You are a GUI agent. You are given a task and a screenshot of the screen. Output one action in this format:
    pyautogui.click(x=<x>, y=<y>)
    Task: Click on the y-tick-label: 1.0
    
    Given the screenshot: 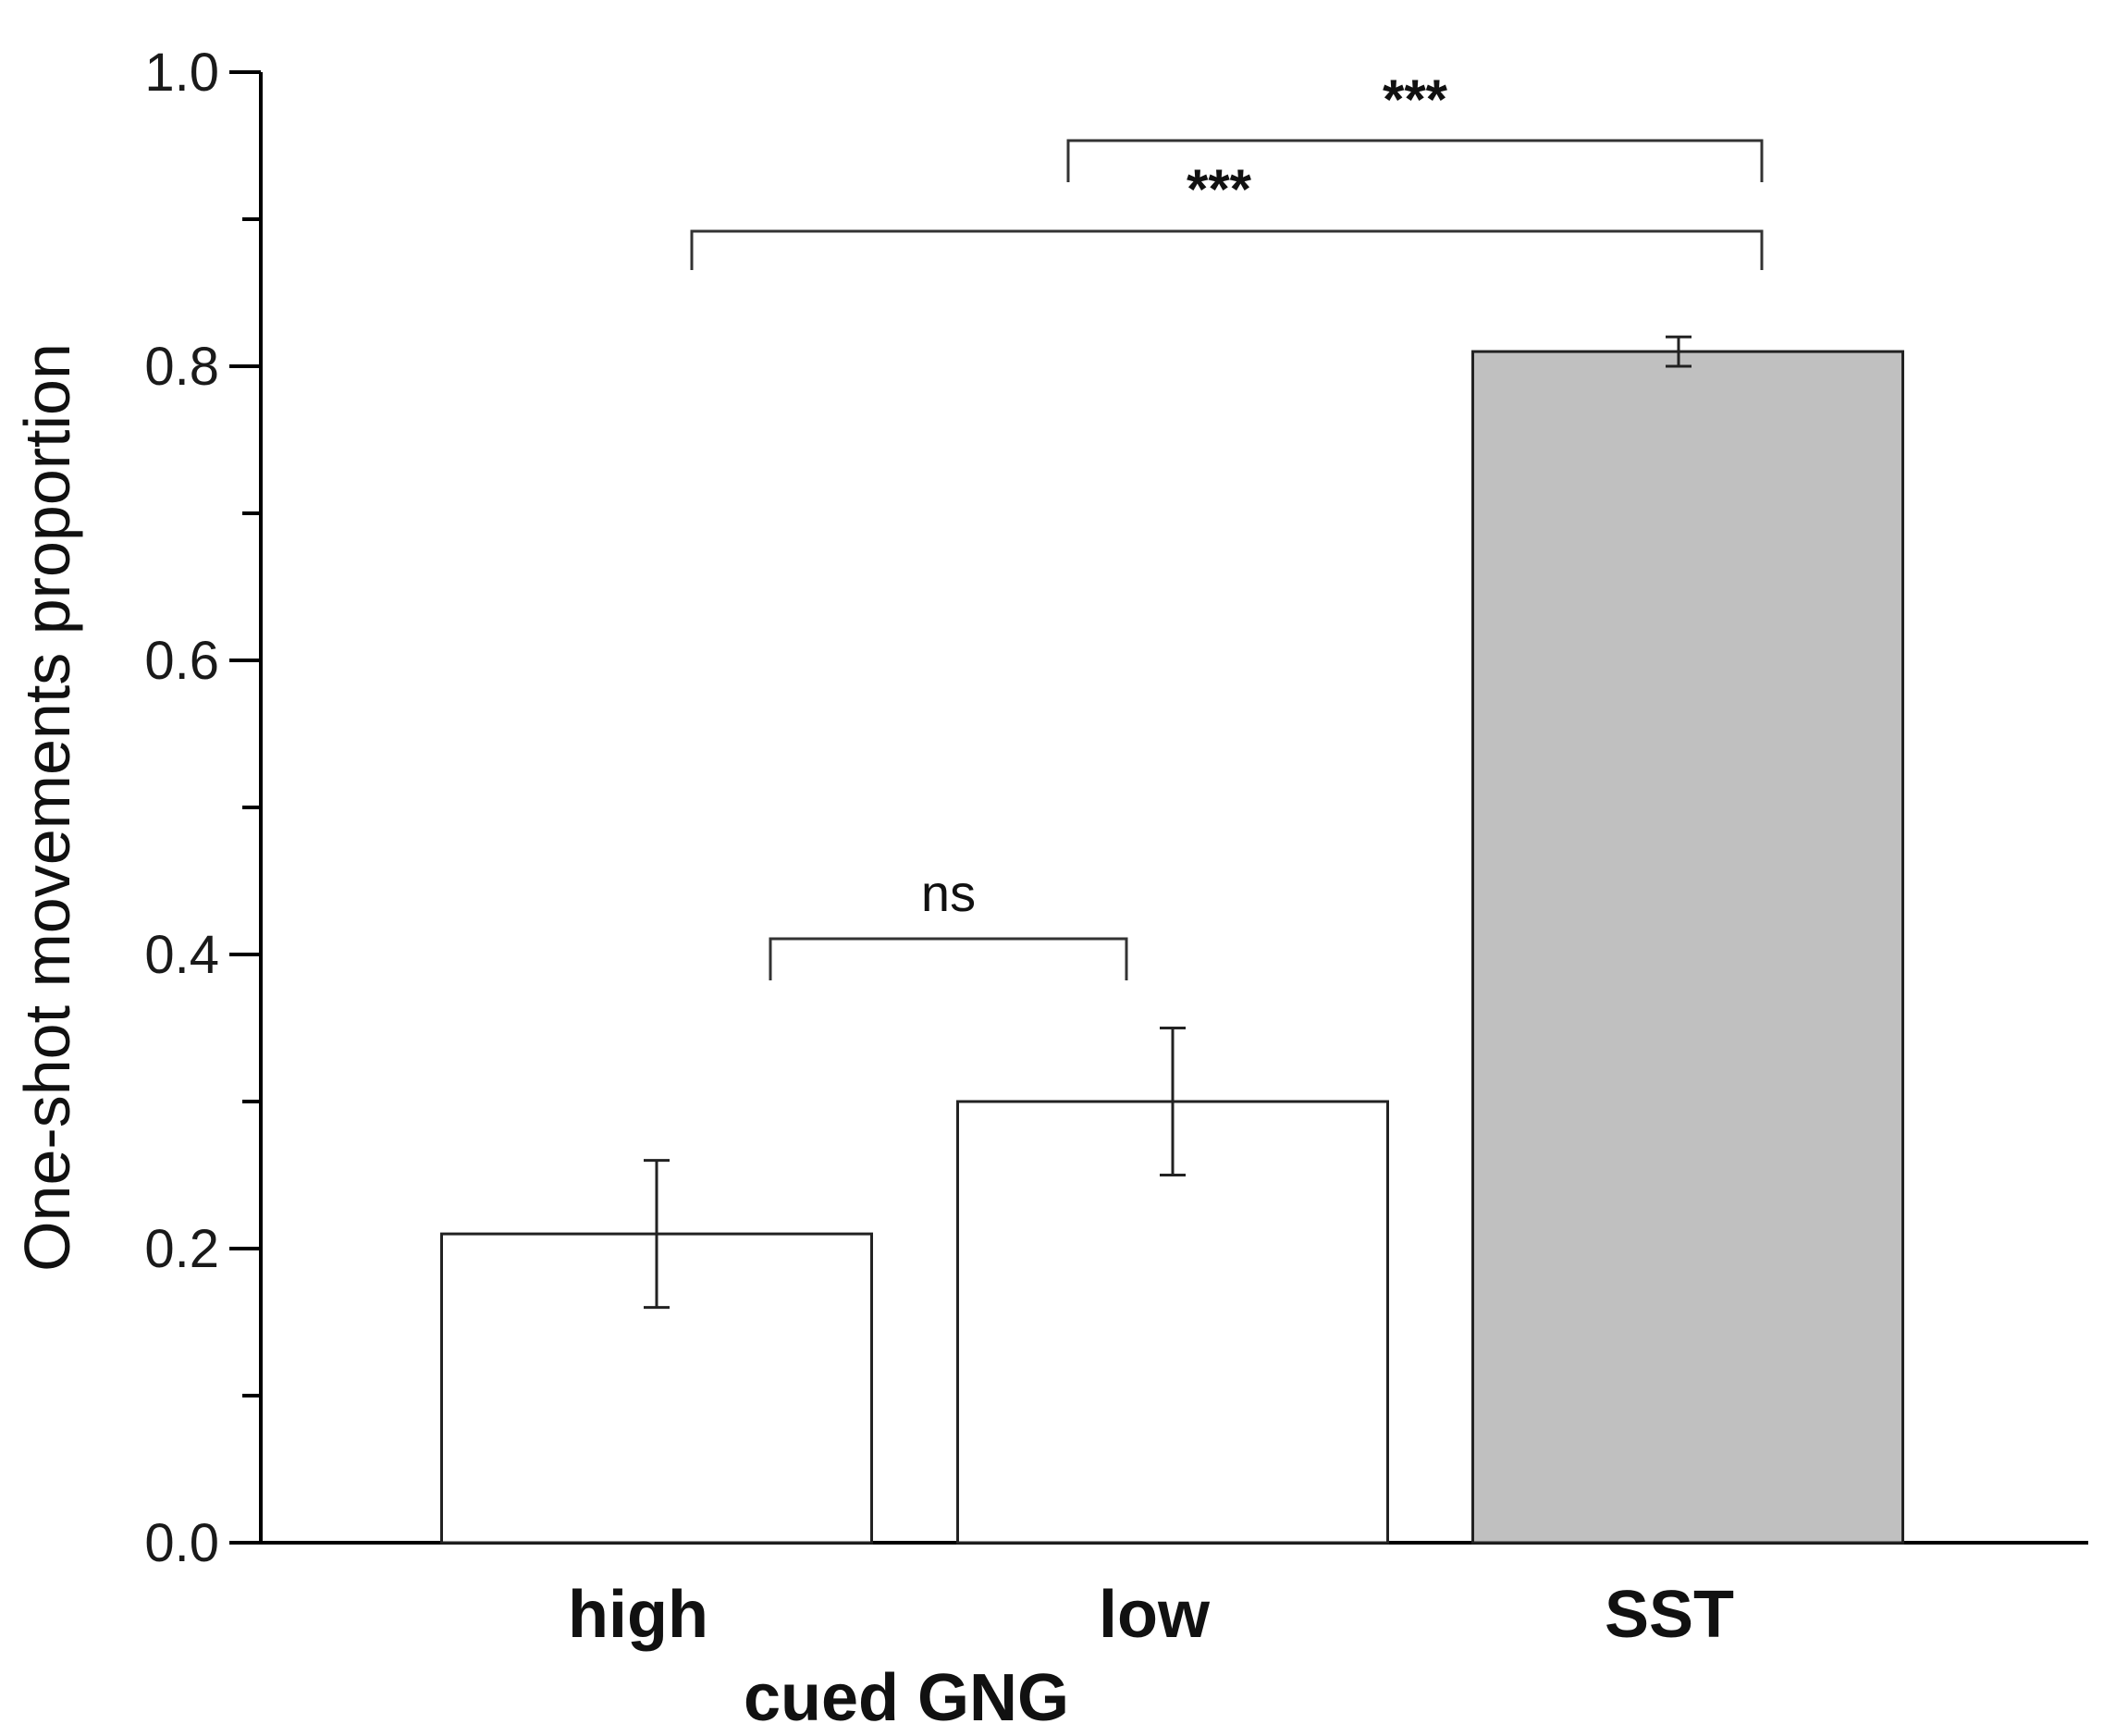 What is the action you would take?
    pyautogui.click(x=181, y=73)
    